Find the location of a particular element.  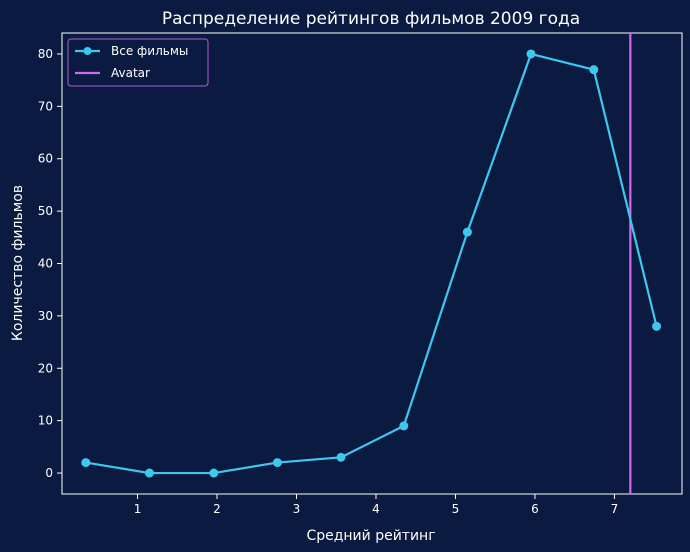

y-axis-ticks: 0 10 20 30 40 50 60 70 80 is located at coordinates (50, 263).